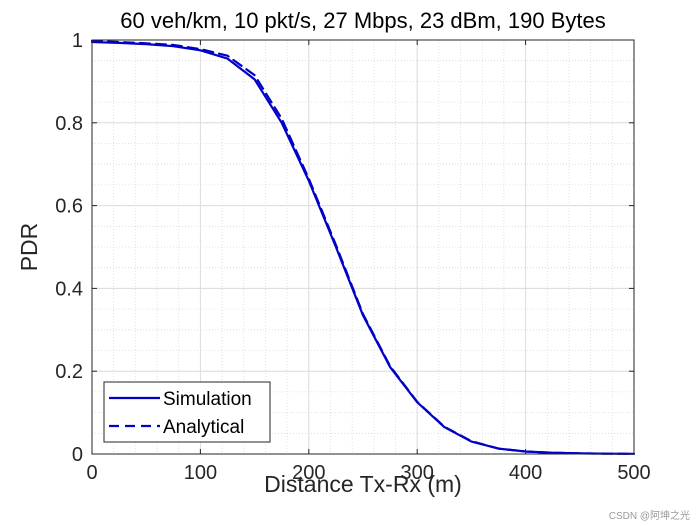  I want to click on y-tick-label: 0.2, so click(69, 372).